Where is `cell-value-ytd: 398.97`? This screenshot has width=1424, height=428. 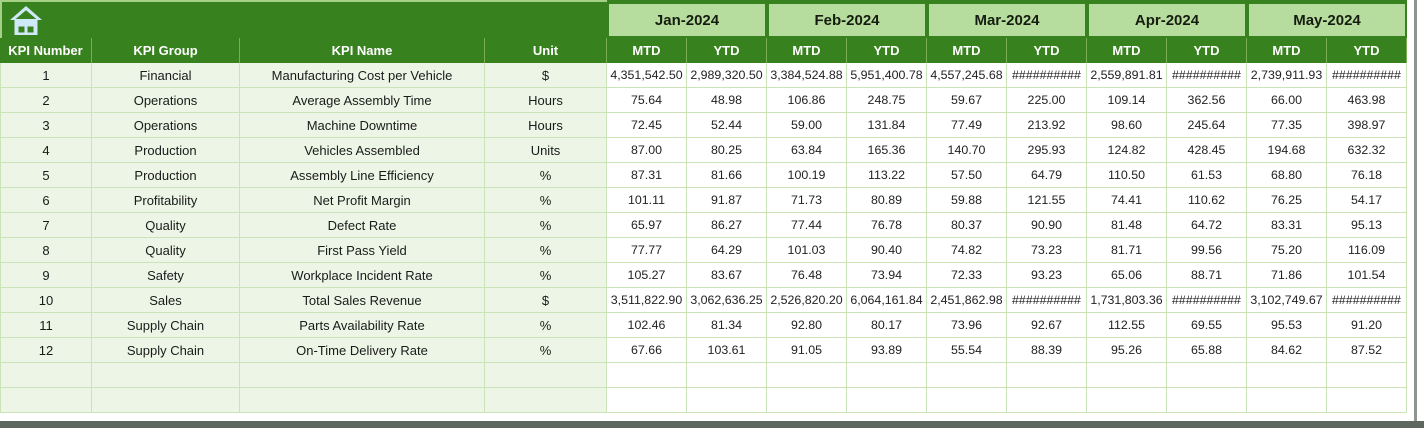 cell-value-ytd: 398.97 is located at coordinates (1367, 125).